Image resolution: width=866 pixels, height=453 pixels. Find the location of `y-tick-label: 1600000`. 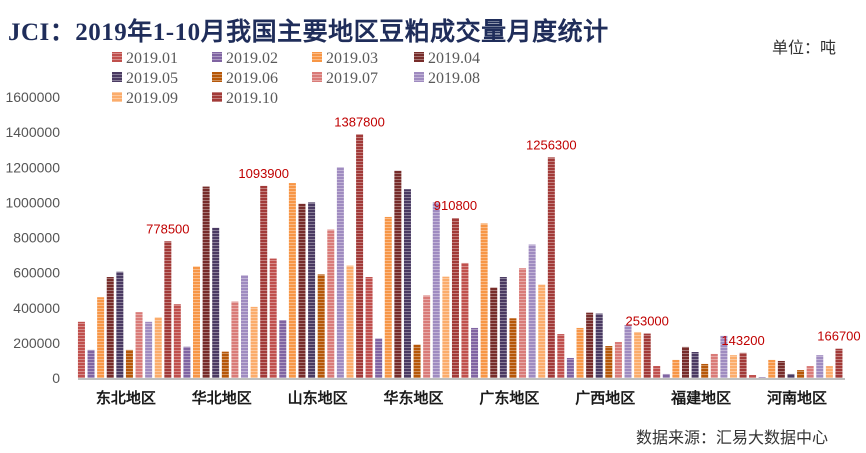

y-tick-label: 1600000 is located at coordinates (32, 97).